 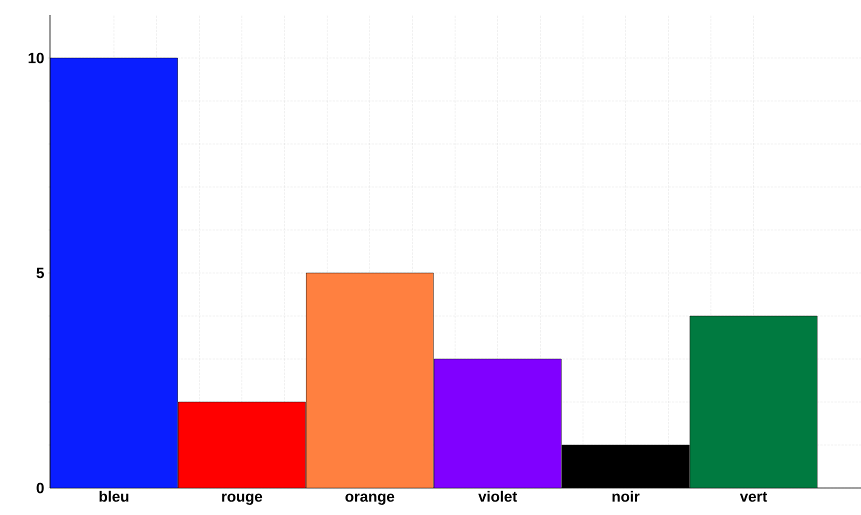 I want to click on x-tick-label: vert, so click(x=754, y=497).